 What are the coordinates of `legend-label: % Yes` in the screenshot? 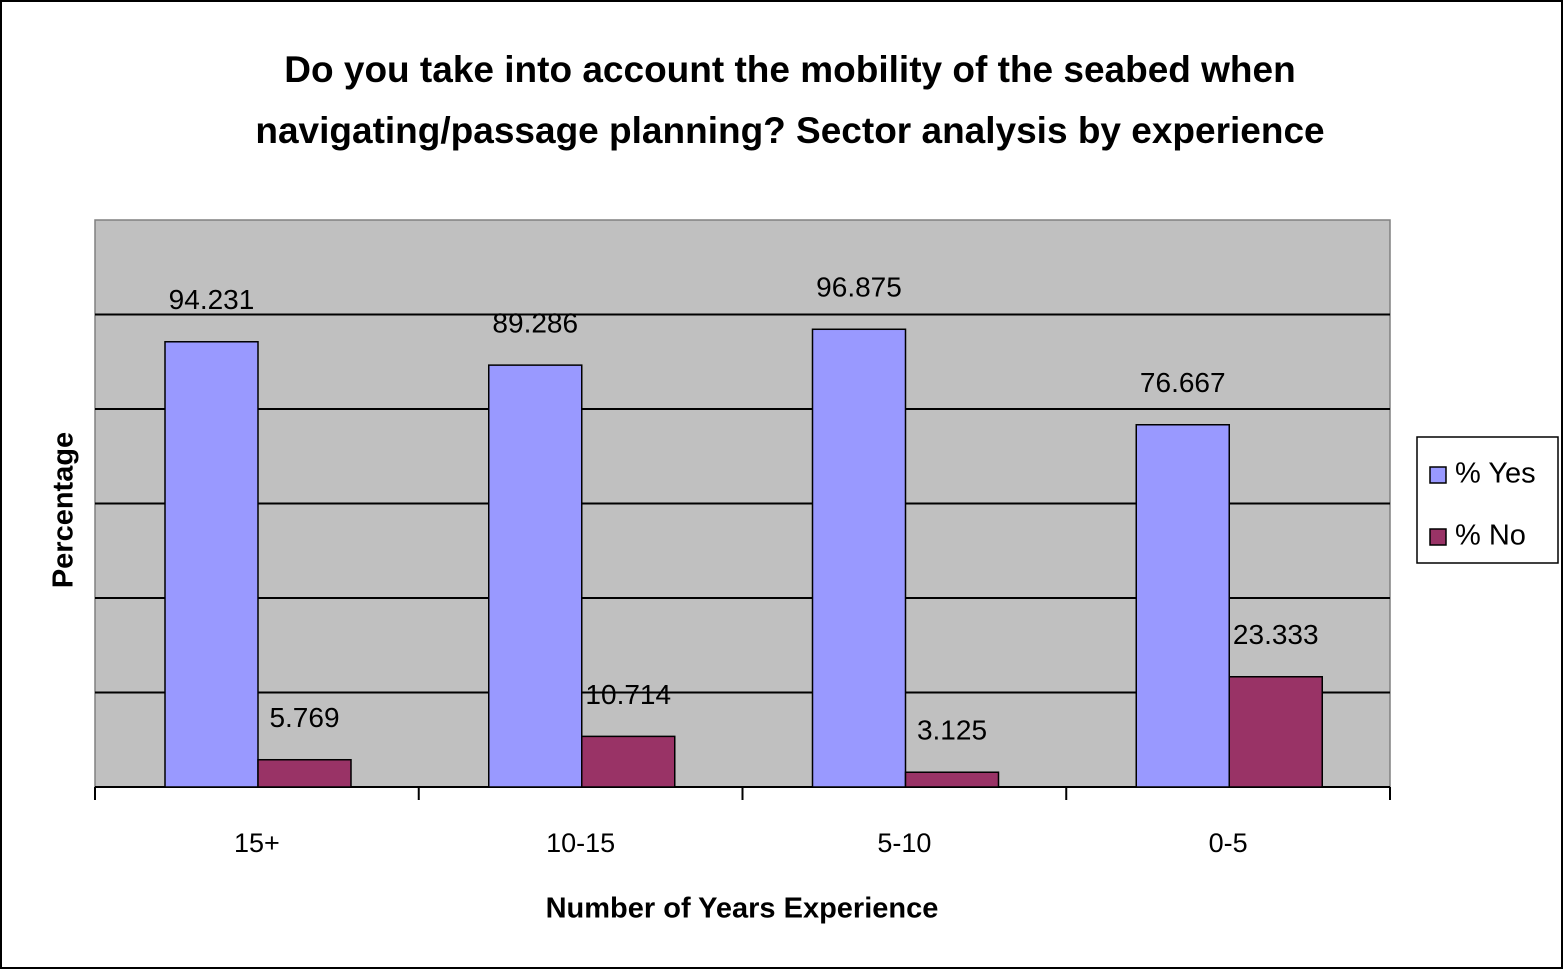 It's located at (1495, 474).